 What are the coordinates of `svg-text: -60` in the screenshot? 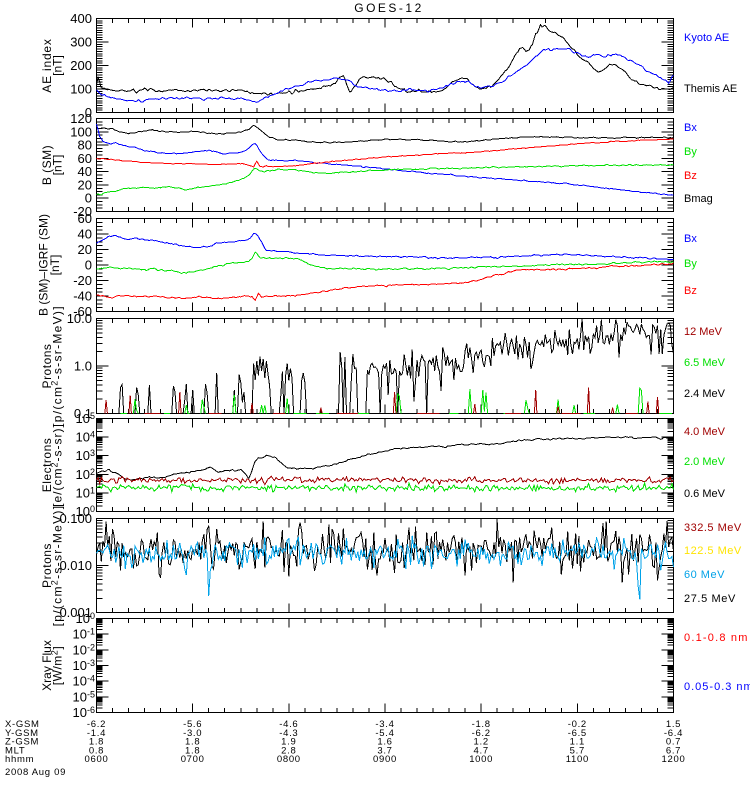 It's located at (82, 311).